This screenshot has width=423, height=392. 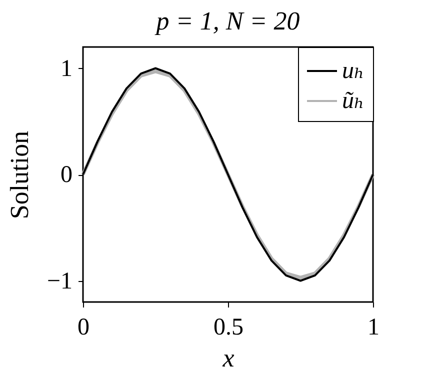 What do you see at coordinates (59, 281) in the screenshot?
I see `y-tick-label: −1` at bounding box center [59, 281].